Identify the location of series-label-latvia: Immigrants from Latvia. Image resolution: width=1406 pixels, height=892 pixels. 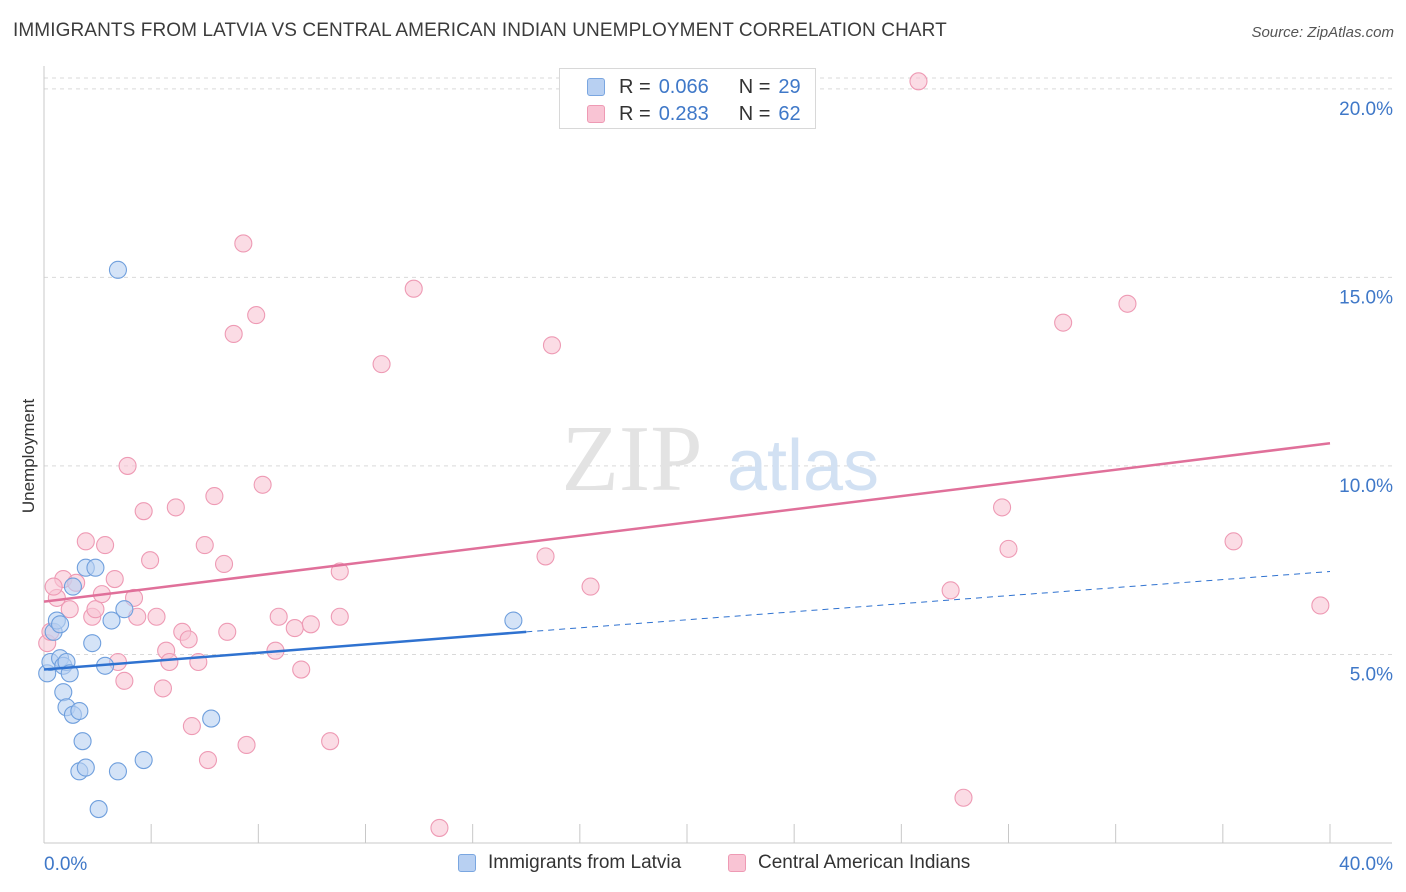
(585, 862).